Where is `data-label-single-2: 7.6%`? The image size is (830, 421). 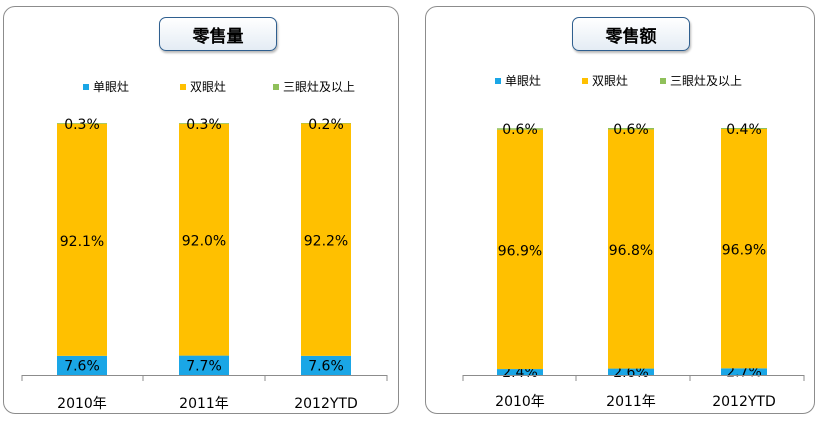
data-label-single-2: 7.6% is located at coordinates (326, 366).